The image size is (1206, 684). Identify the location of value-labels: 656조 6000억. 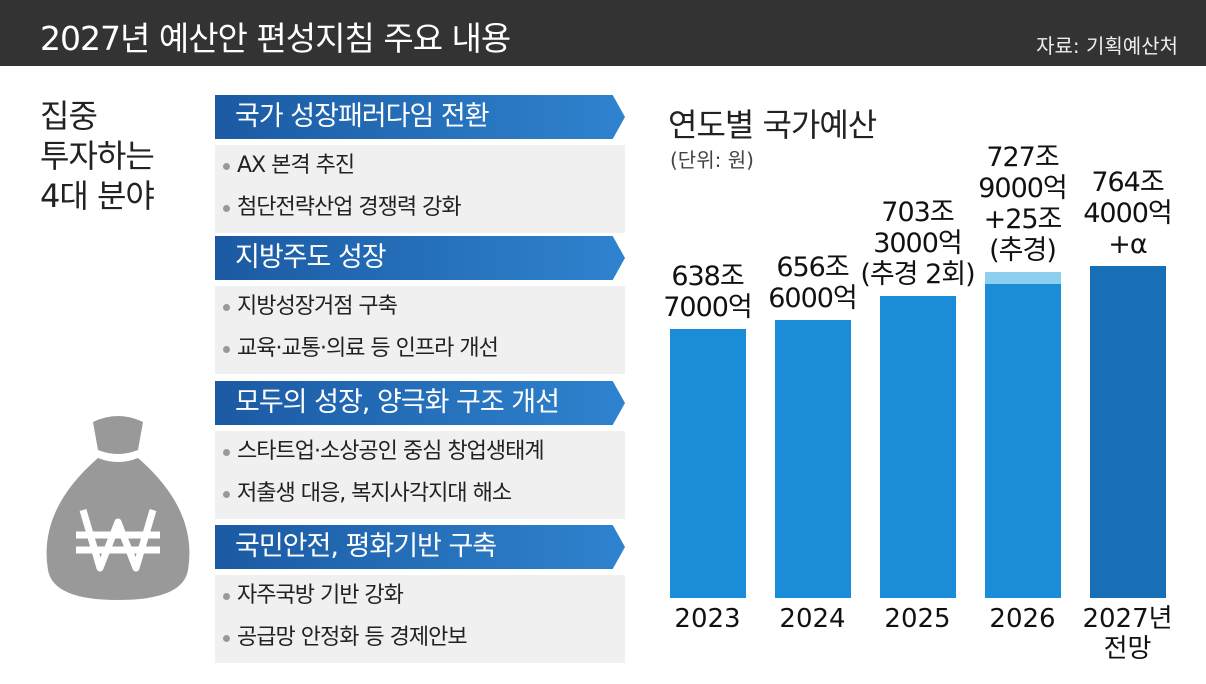
(813, 283).